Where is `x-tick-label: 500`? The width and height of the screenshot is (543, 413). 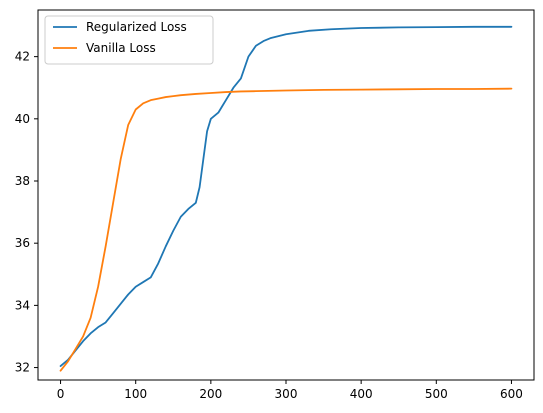 x-tick-label: 500 is located at coordinates (436, 394).